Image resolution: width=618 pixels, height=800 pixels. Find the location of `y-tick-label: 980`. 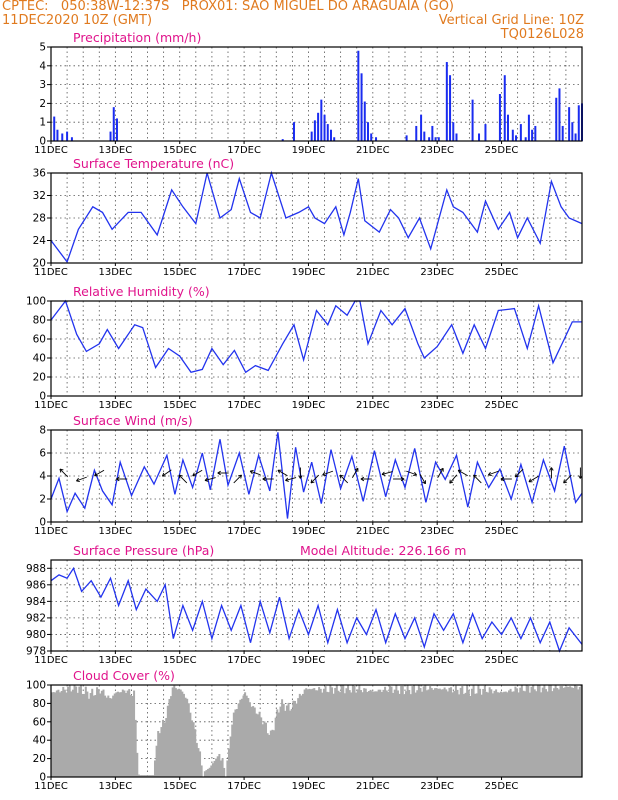

y-tick-label: 980 is located at coordinates (36, 635).